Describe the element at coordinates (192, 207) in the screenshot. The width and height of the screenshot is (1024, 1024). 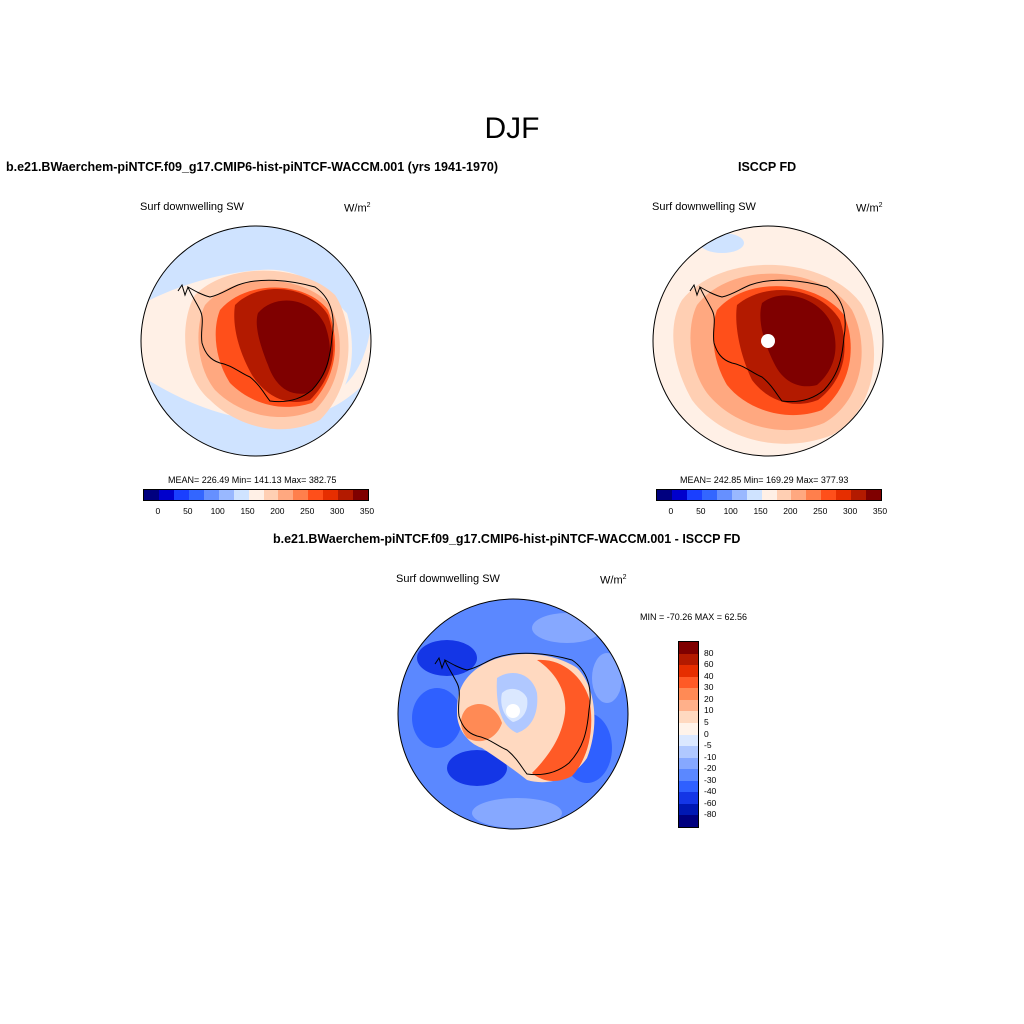
I see `panel-1-variable-label: Surf downwelling SW` at that location.